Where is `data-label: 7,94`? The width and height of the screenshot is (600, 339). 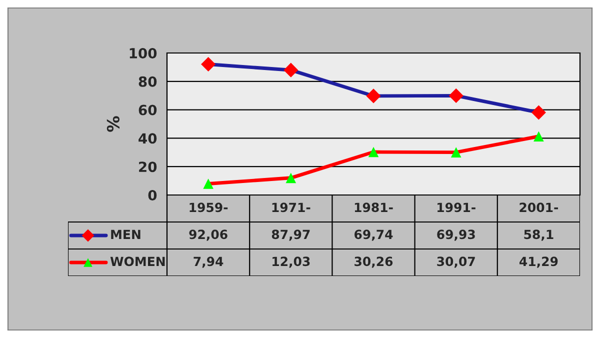
data-label: 7,94 is located at coordinates (209, 262).